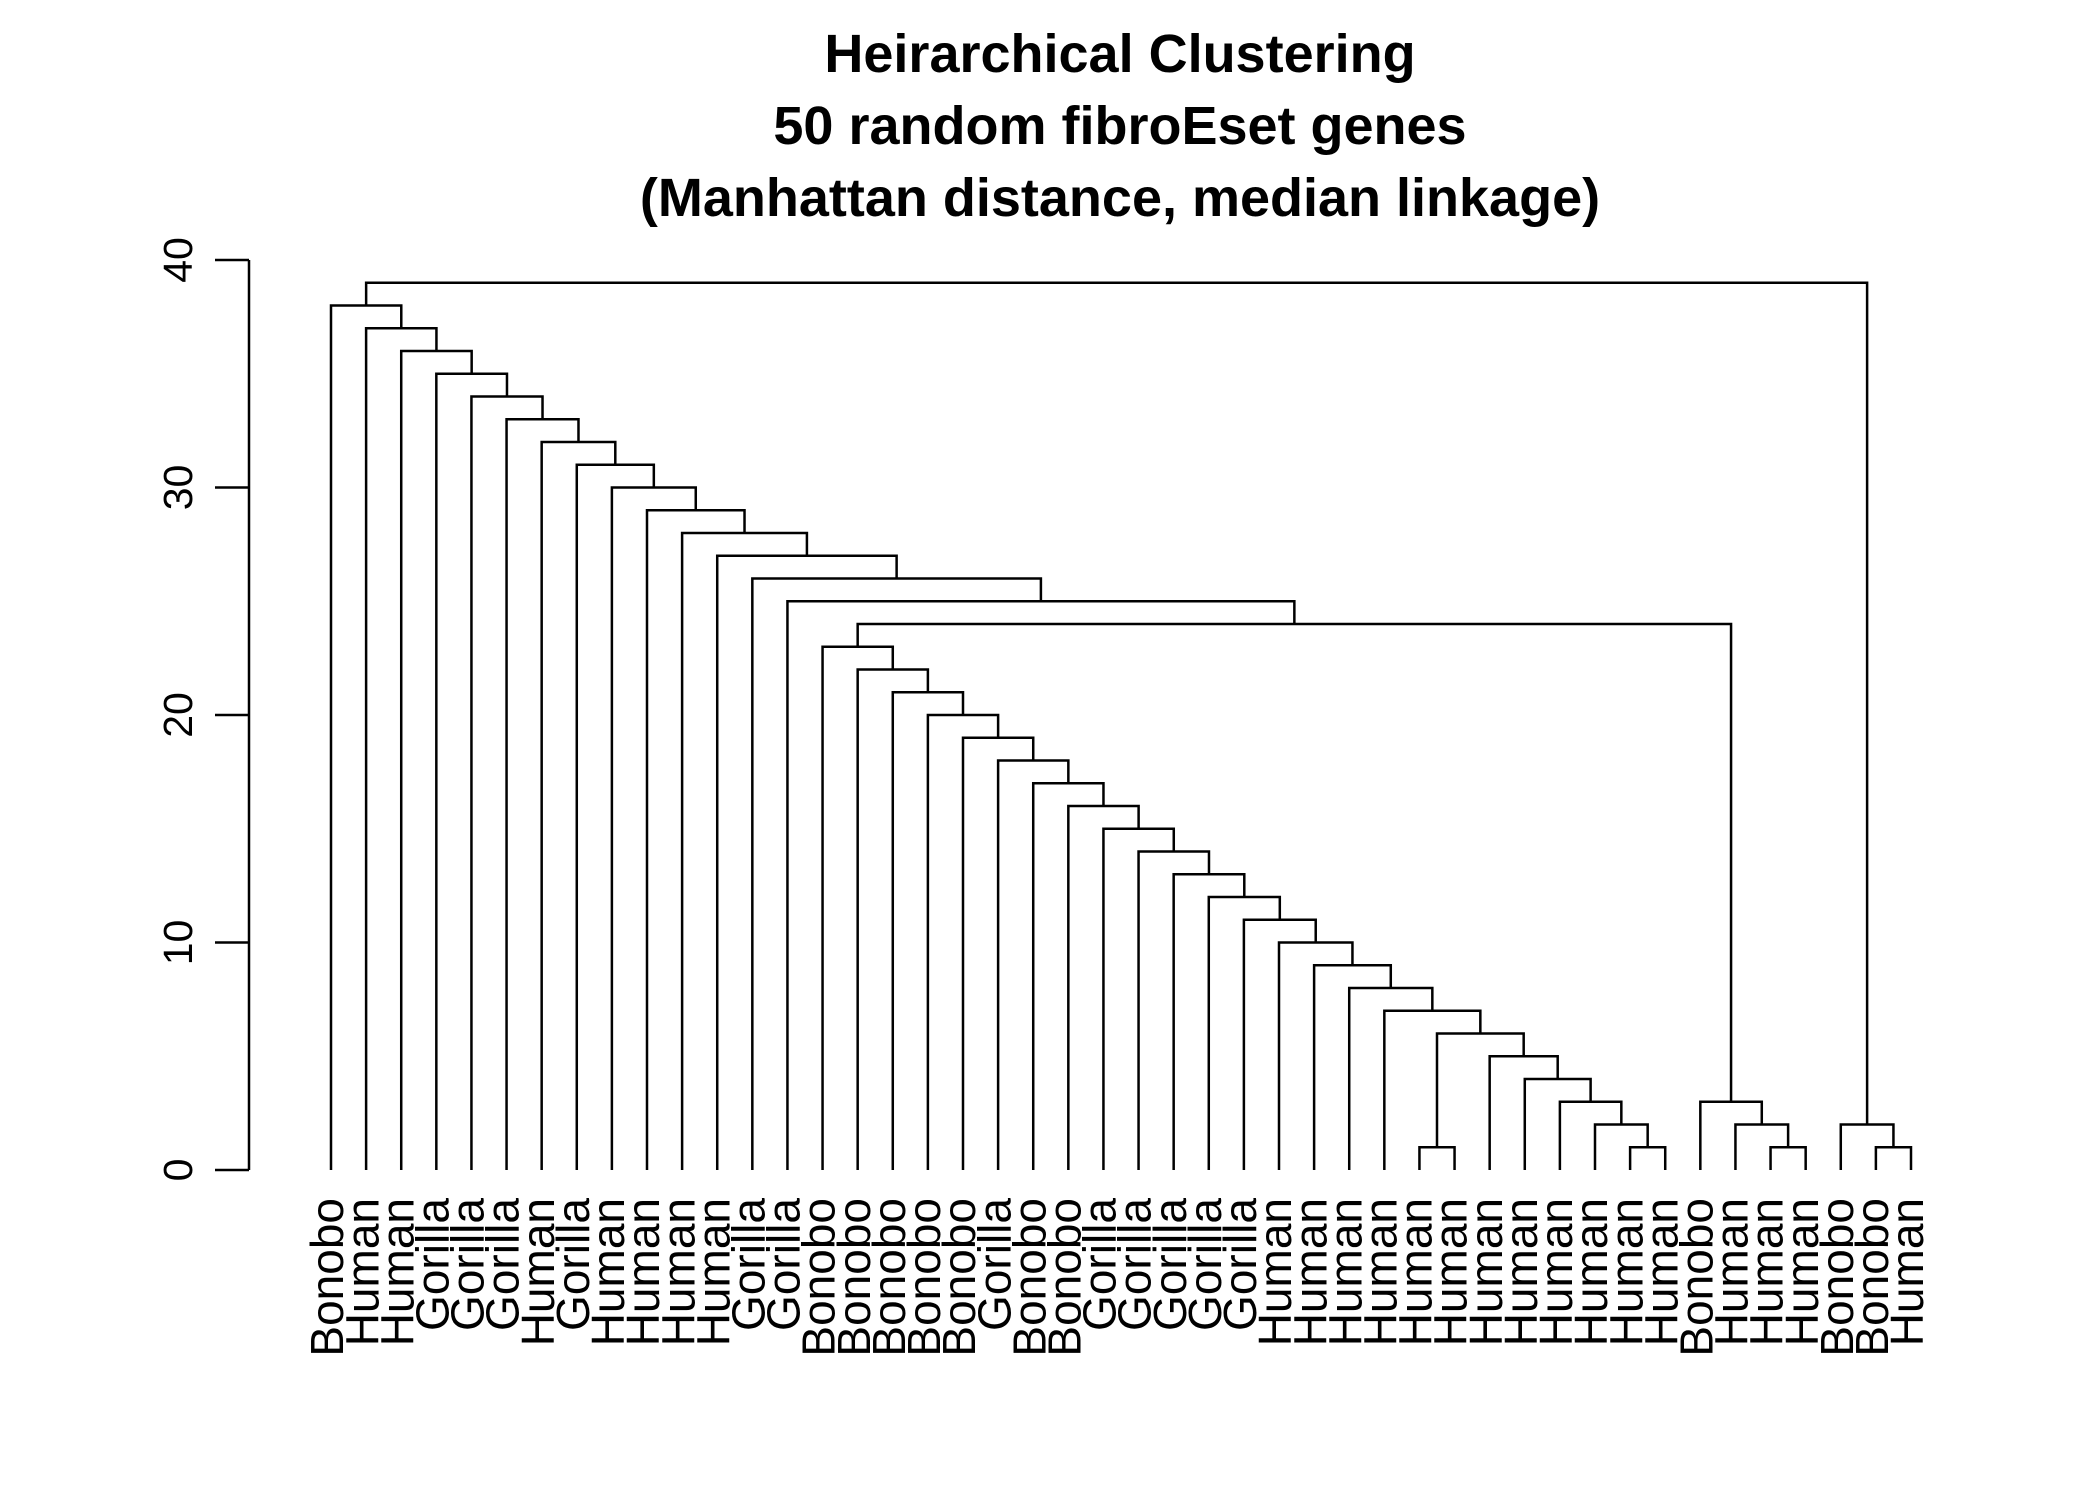  What do you see at coordinates (178, 1170) in the screenshot?
I see `y-tick-label: 0` at bounding box center [178, 1170].